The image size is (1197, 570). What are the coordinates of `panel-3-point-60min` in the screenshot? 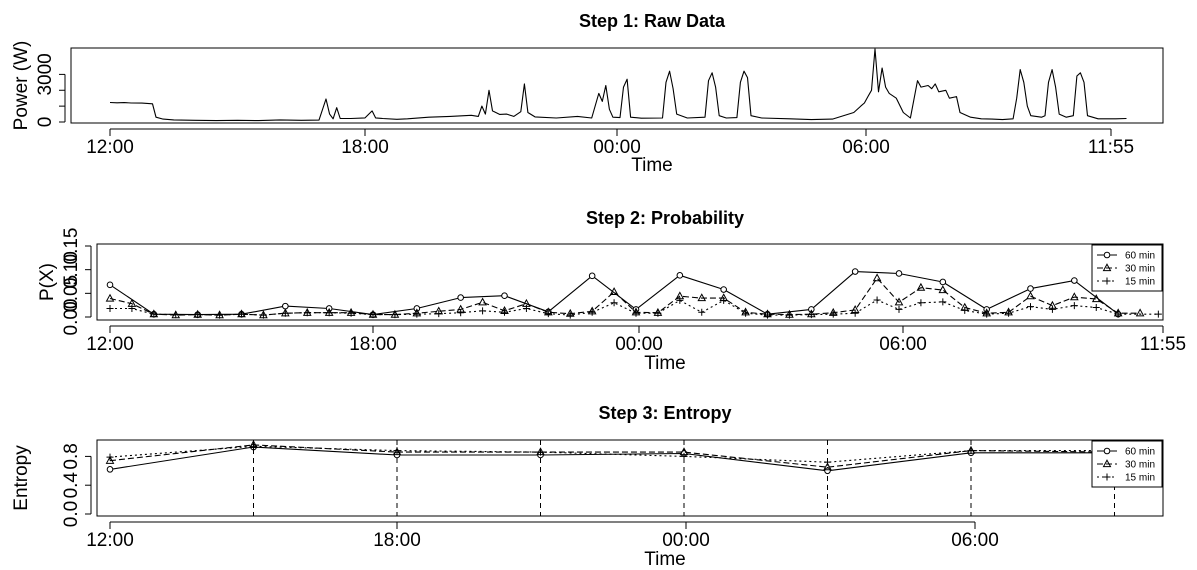 It's located at (827, 471).